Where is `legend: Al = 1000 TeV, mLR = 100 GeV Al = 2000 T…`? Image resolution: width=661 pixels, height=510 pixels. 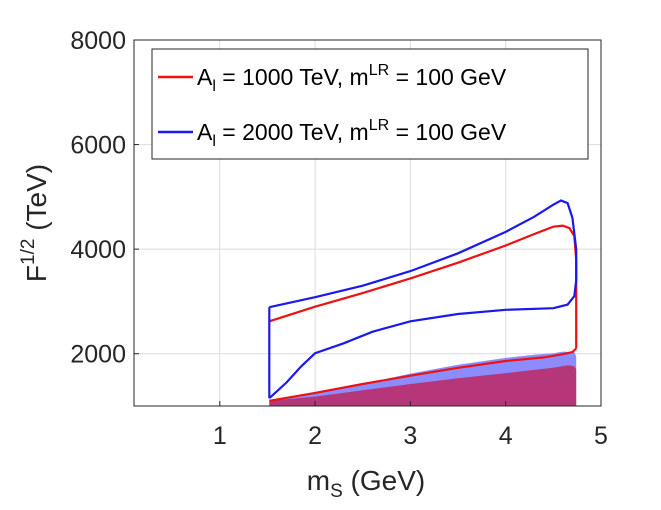 legend: Al = 1000 TeV, mLR = 100 GeV Al = 2000 T… is located at coordinates (370, 104).